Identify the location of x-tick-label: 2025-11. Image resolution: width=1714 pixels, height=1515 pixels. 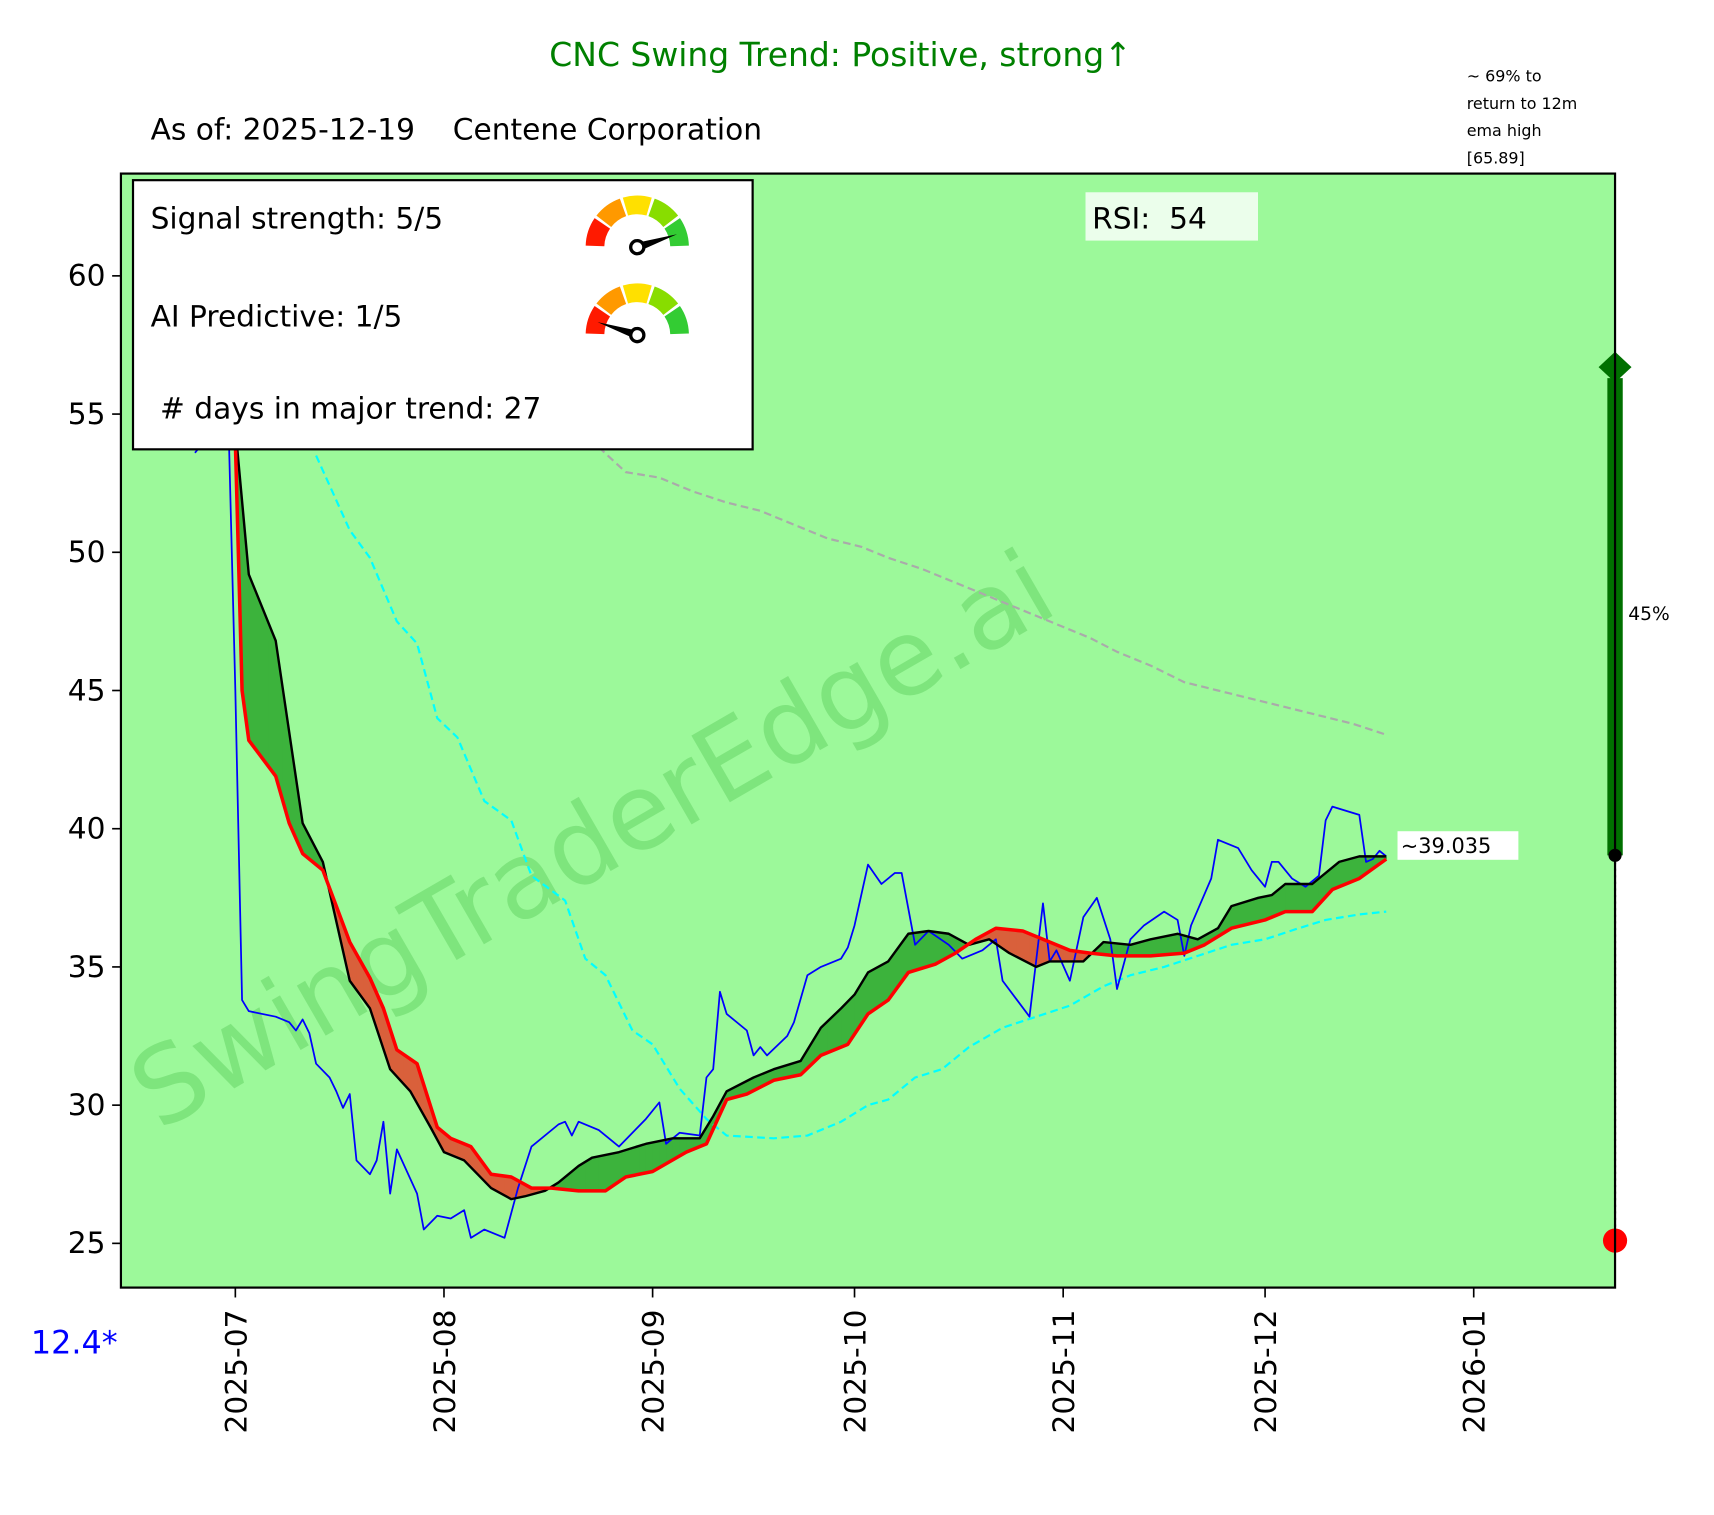
(1063, 1372).